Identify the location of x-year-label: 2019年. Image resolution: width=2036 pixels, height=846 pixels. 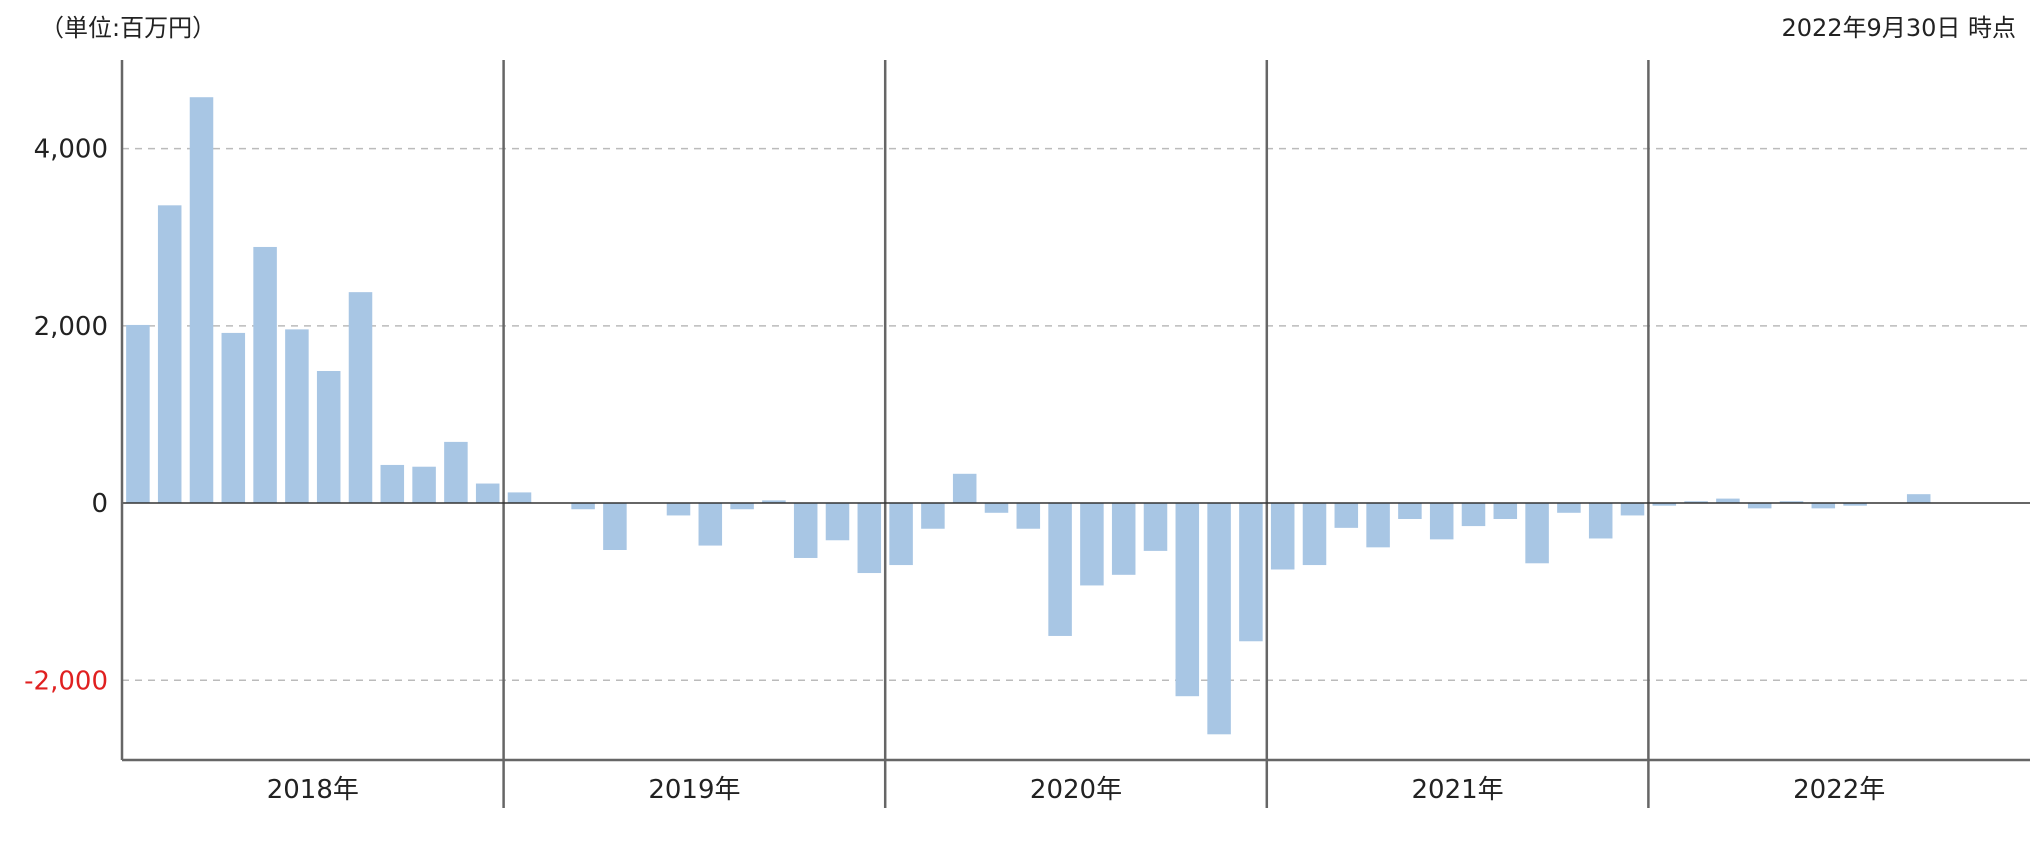
(694, 790).